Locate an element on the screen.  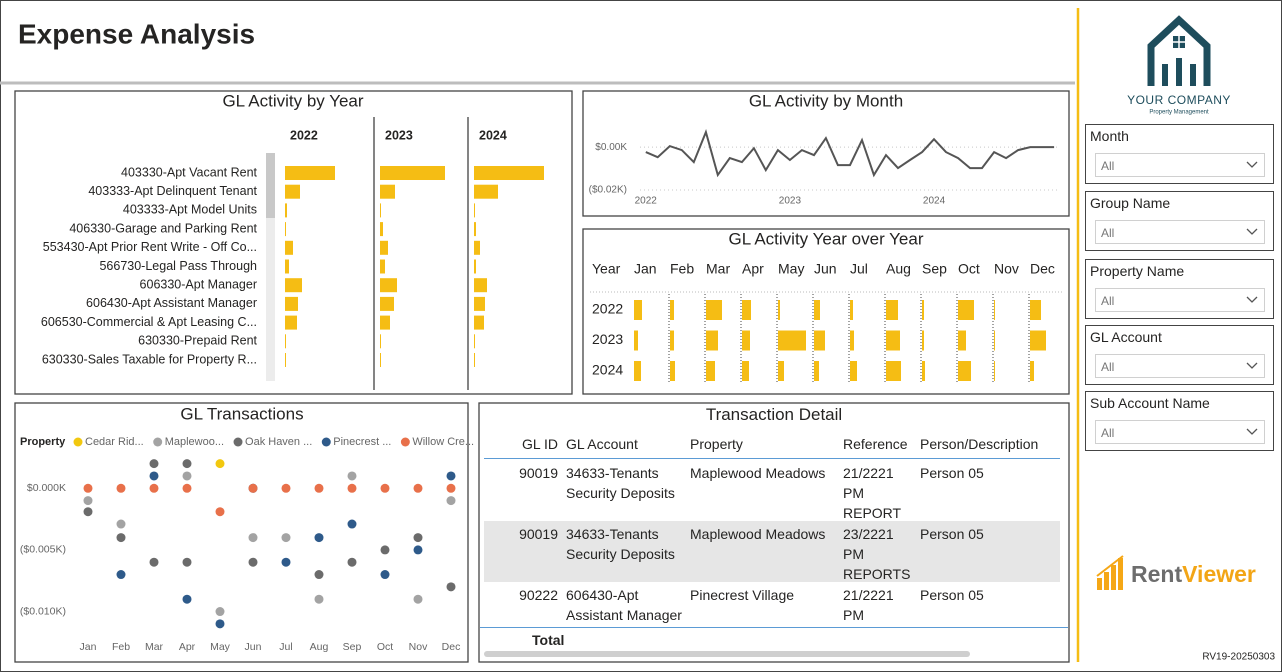
series-label: 2024 is located at coordinates (493, 135).